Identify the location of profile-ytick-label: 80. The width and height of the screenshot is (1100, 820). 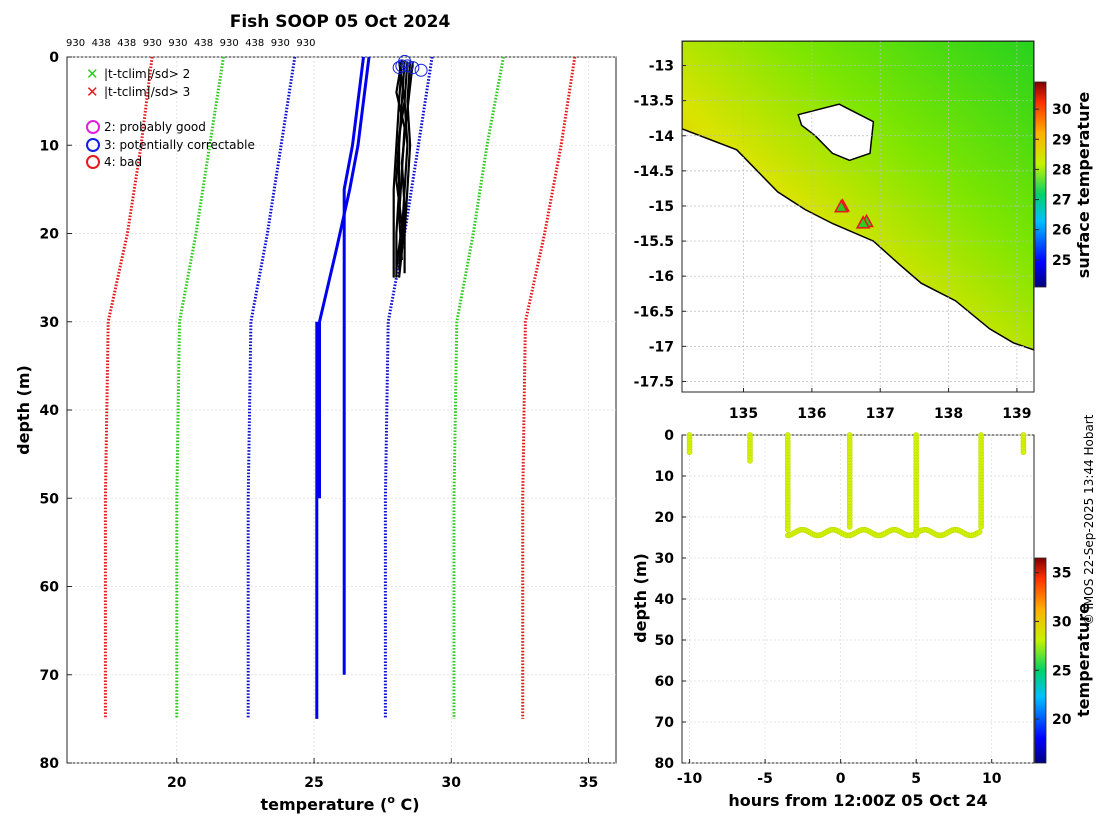
(50, 764).